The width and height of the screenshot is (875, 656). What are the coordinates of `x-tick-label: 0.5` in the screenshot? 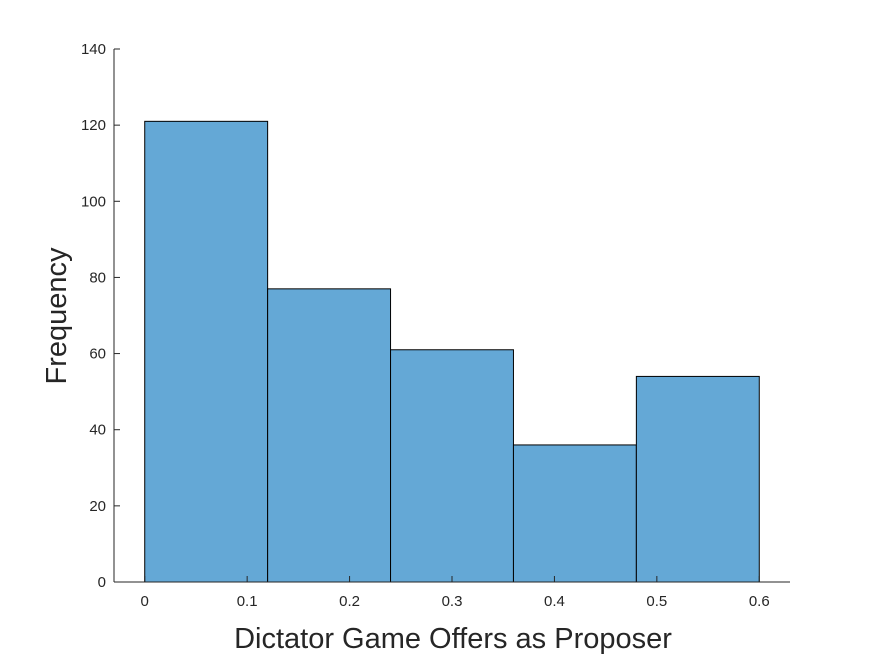 It's located at (656, 601).